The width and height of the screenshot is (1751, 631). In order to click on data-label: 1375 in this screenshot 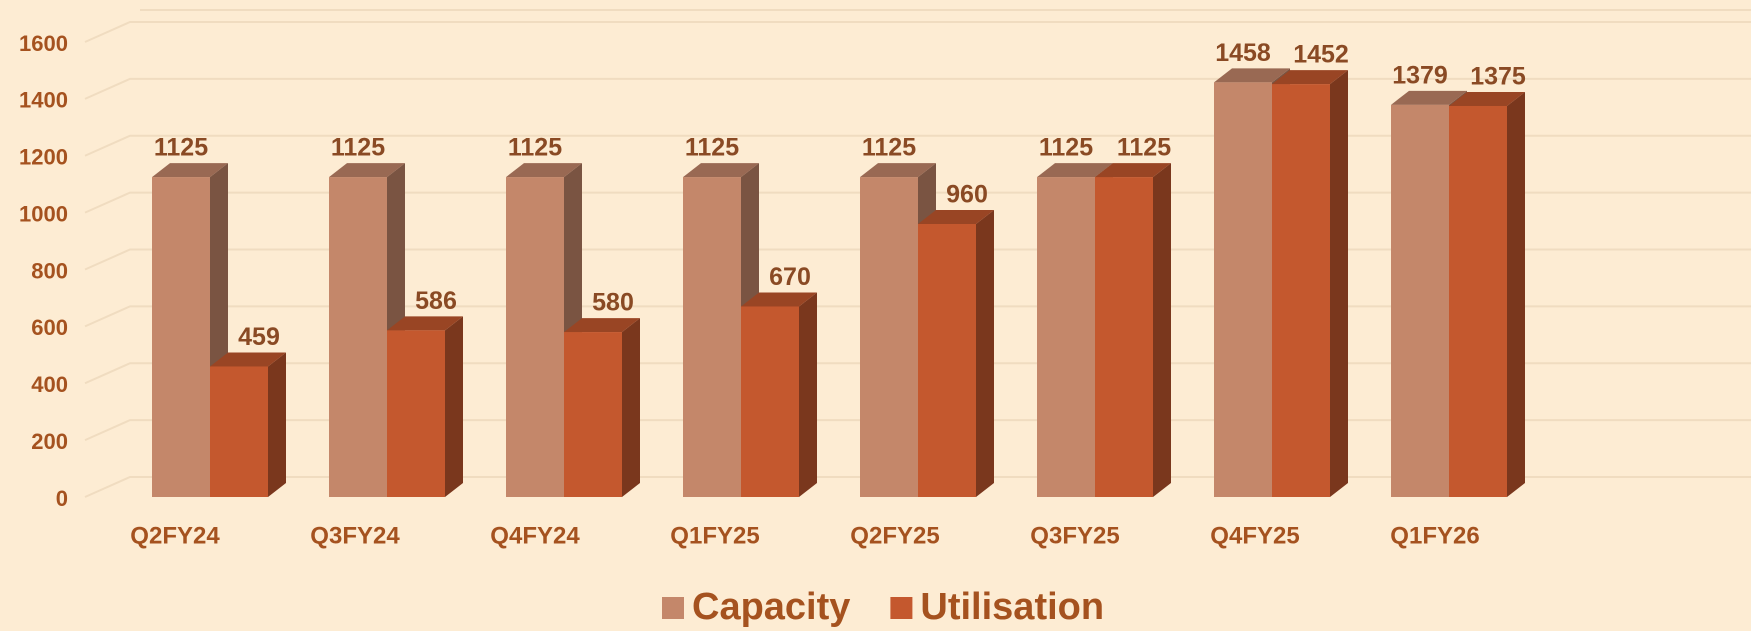, I will do `click(1498, 77)`.